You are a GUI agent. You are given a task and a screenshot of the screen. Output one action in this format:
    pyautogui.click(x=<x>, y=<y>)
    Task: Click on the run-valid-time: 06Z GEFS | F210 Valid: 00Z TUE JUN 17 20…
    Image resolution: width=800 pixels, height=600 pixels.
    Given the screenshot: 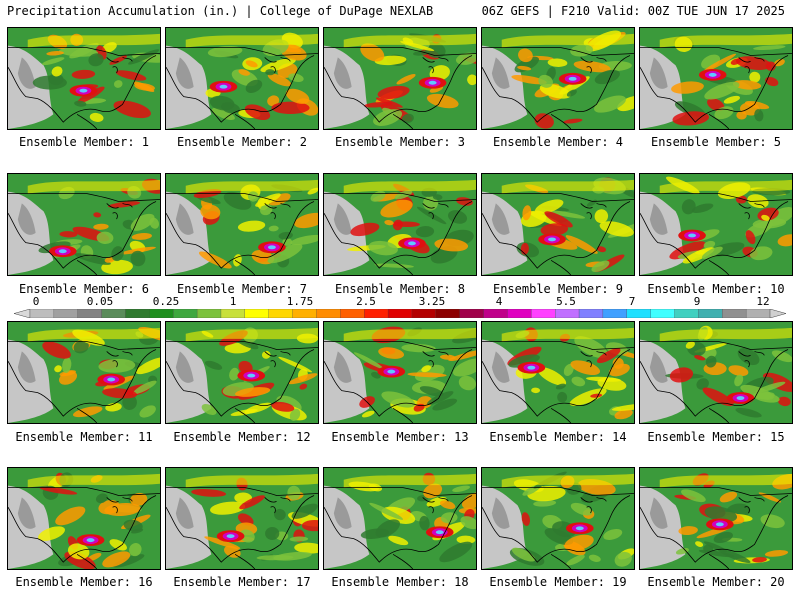 What is the action you would take?
    pyautogui.click(x=633, y=11)
    